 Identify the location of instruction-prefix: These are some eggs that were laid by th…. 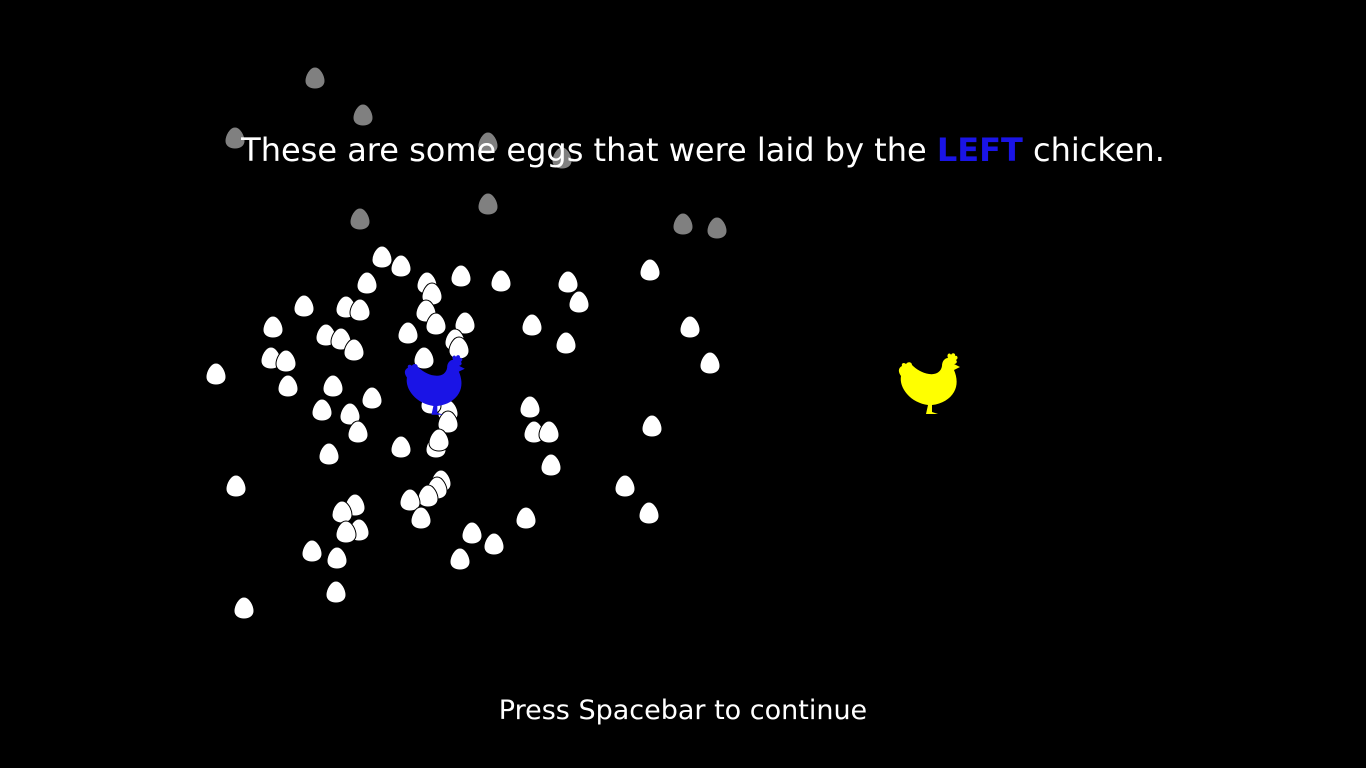
(589, 150).